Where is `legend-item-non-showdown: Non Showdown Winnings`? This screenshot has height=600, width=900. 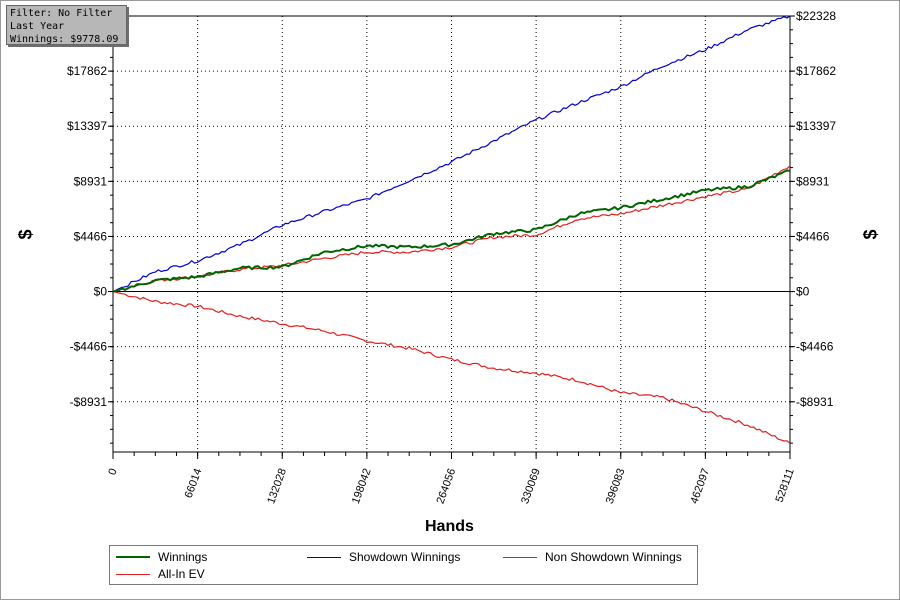
legend-item-non-showdown: Non Showdown Winnings is located at coordinates (592, 557).